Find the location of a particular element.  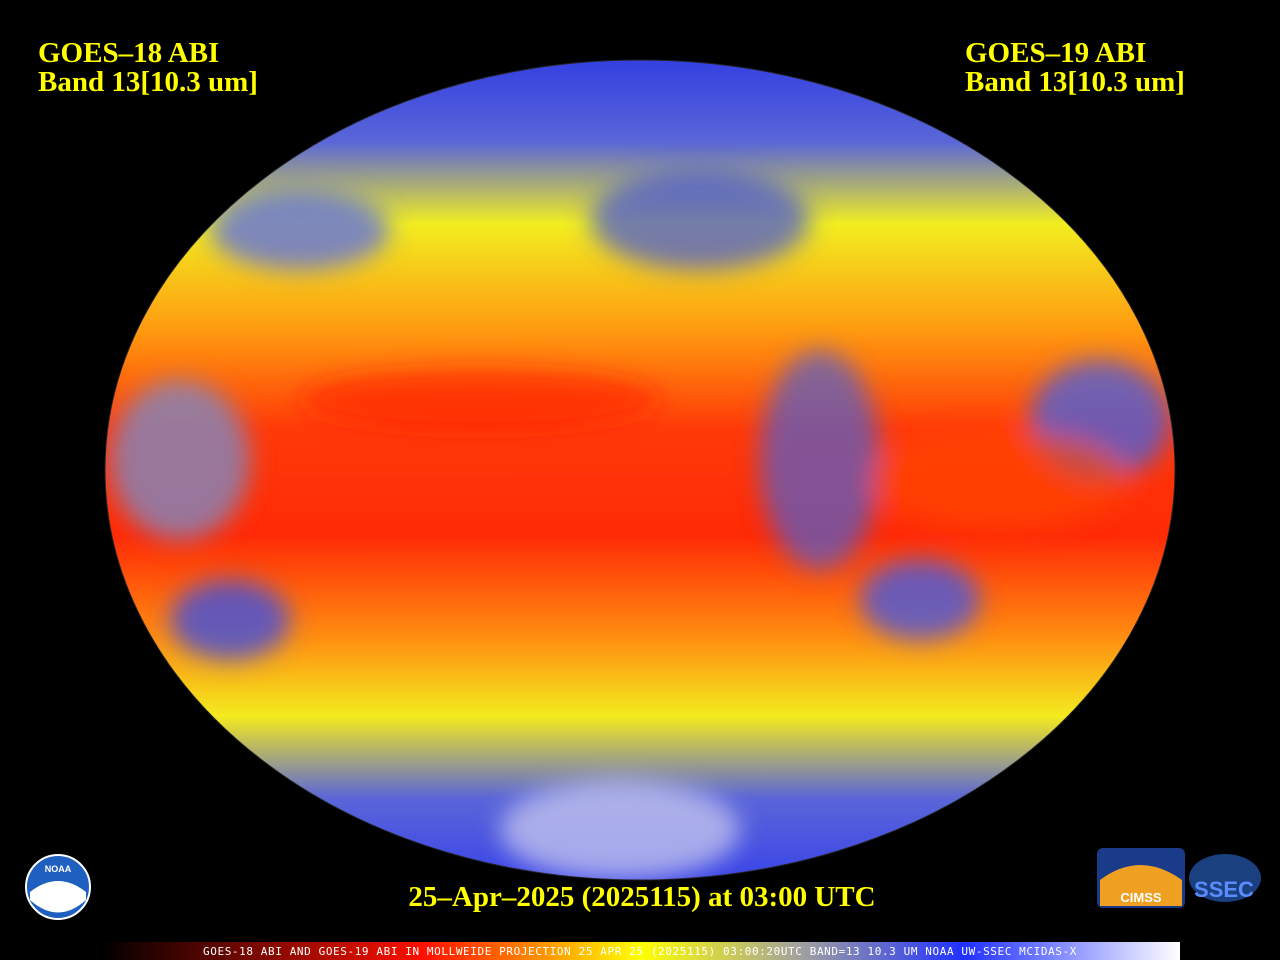

noaa-logo: NOAA is located at coordinates (58, 887).